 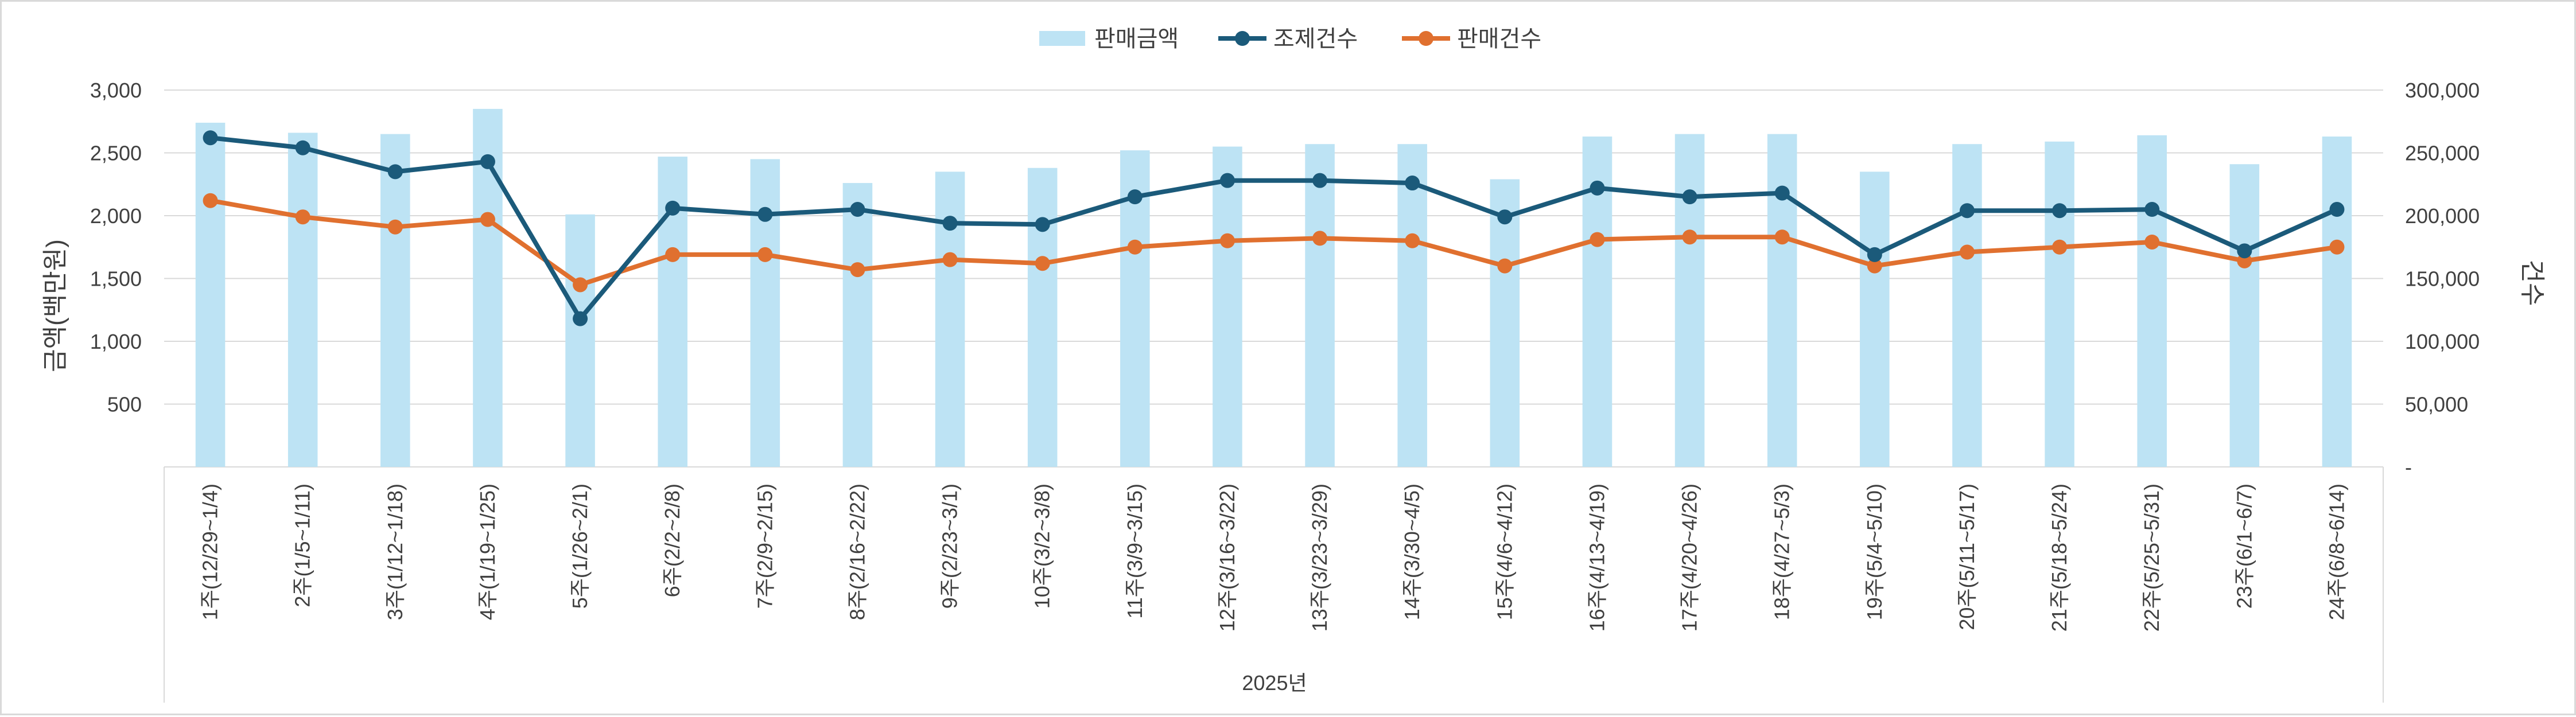 I want to click on legend-item: 조제건수, so click(x=1288, y=39).